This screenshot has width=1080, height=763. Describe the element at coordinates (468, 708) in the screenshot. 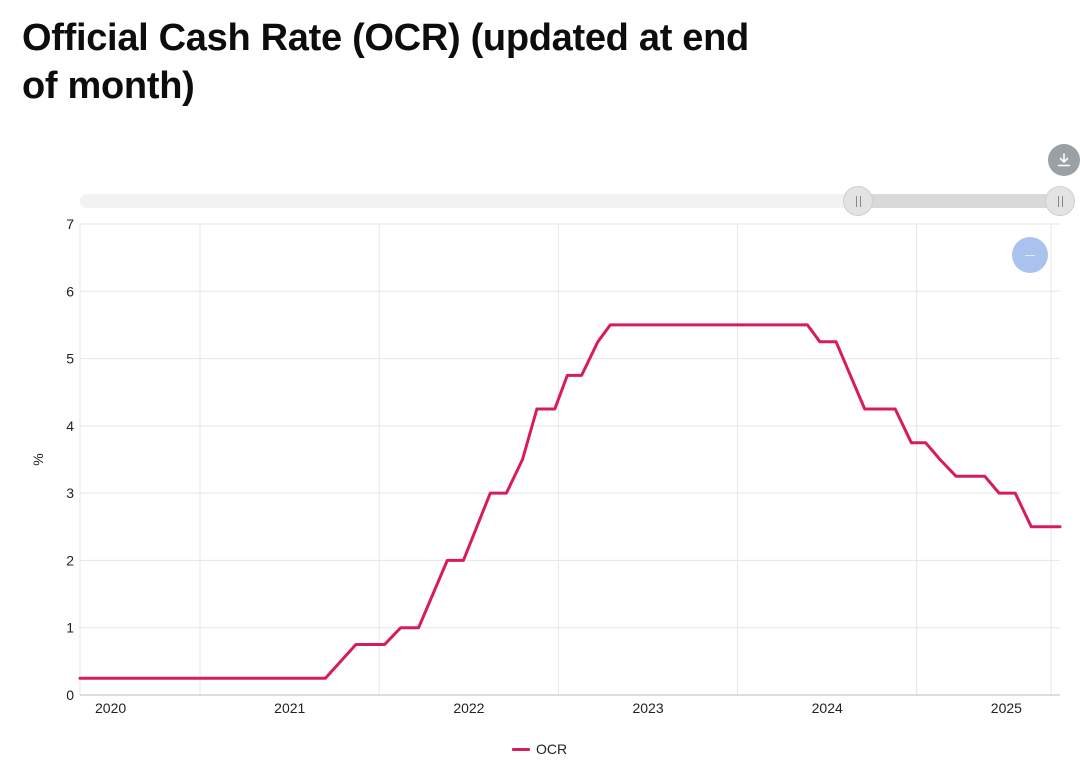

I see `x-tick-label: 2022` at that location.